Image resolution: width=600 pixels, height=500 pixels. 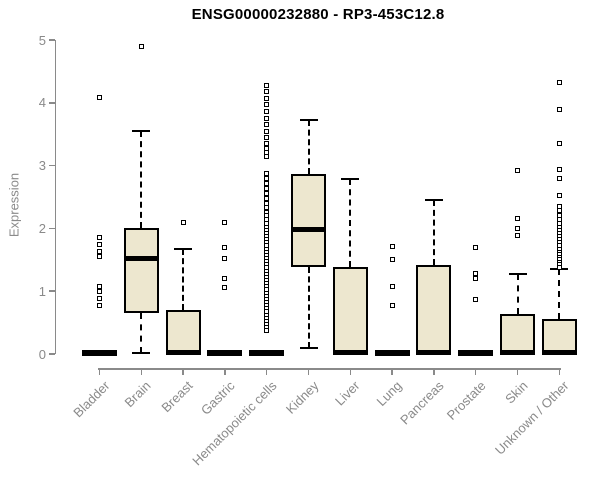 What do you see at coordinates (318, 14) in the screenshot?
I see `chart-title: ENSG00000232880 - RP3-453C12.8` at bounding box center [318, 14].